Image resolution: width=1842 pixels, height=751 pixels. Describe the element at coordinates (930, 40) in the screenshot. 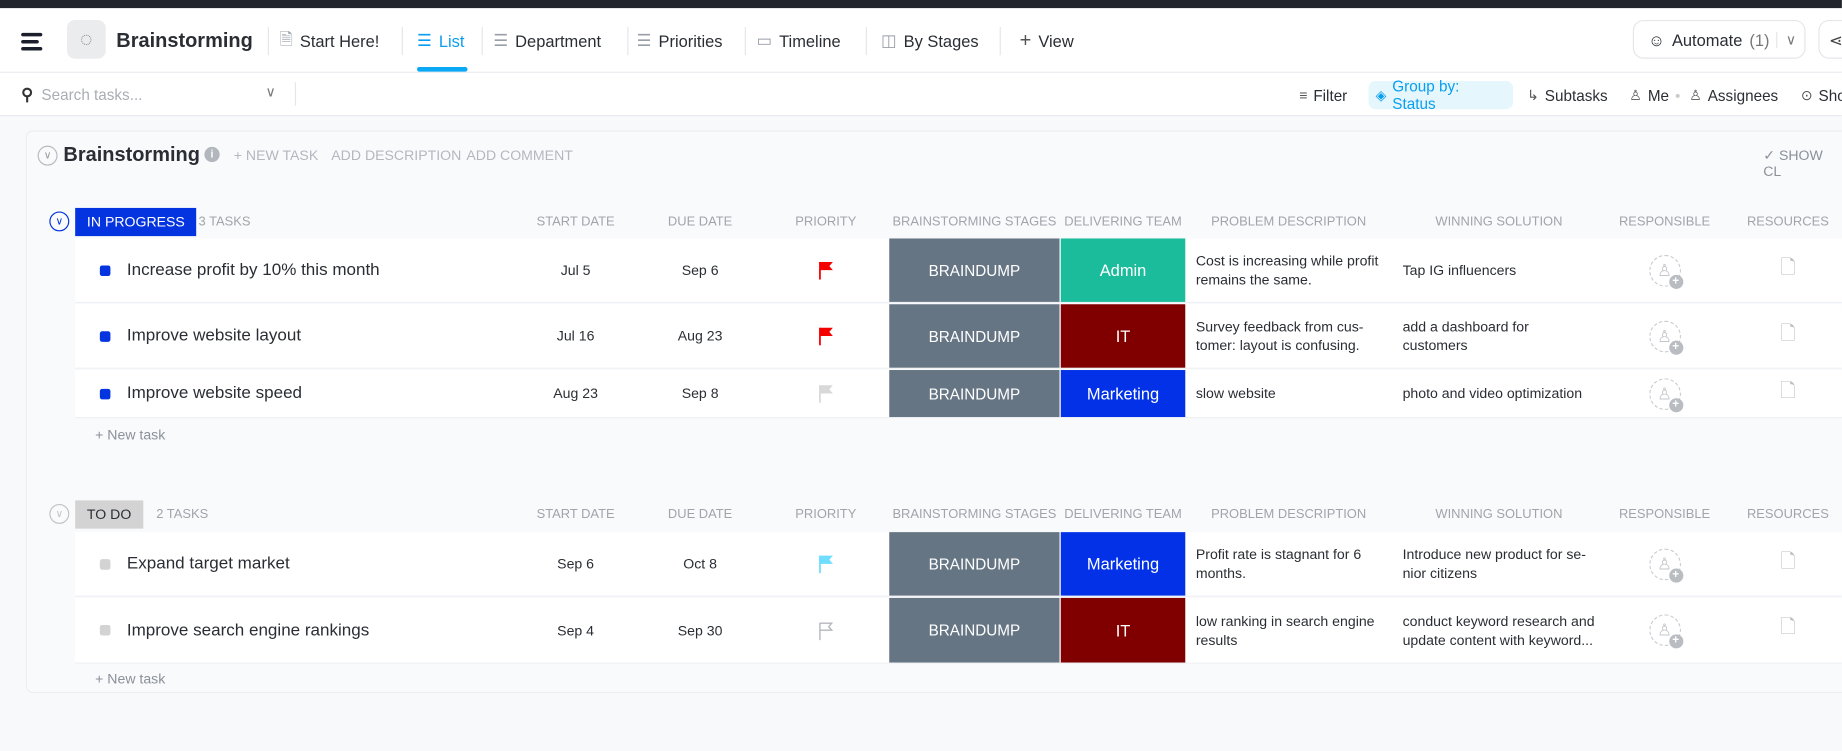

I see `tab-by-stages: ◫ By Stages` at that location.